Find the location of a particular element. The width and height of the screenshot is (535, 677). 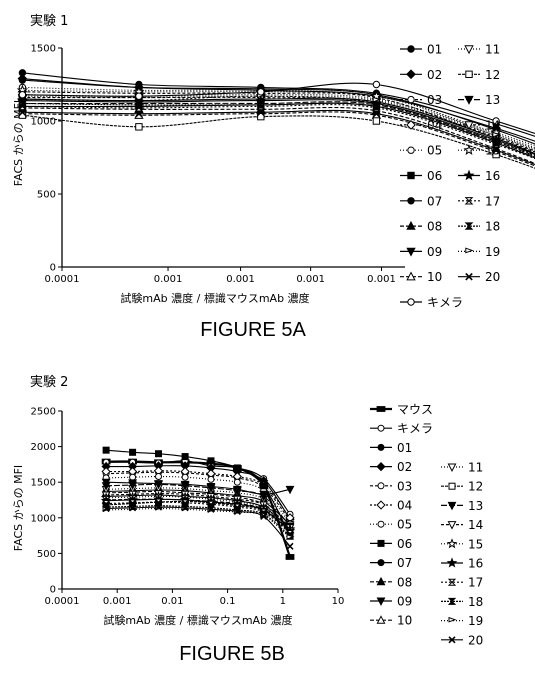

legend-item-02: 02 is located at coordinates (391, 467).